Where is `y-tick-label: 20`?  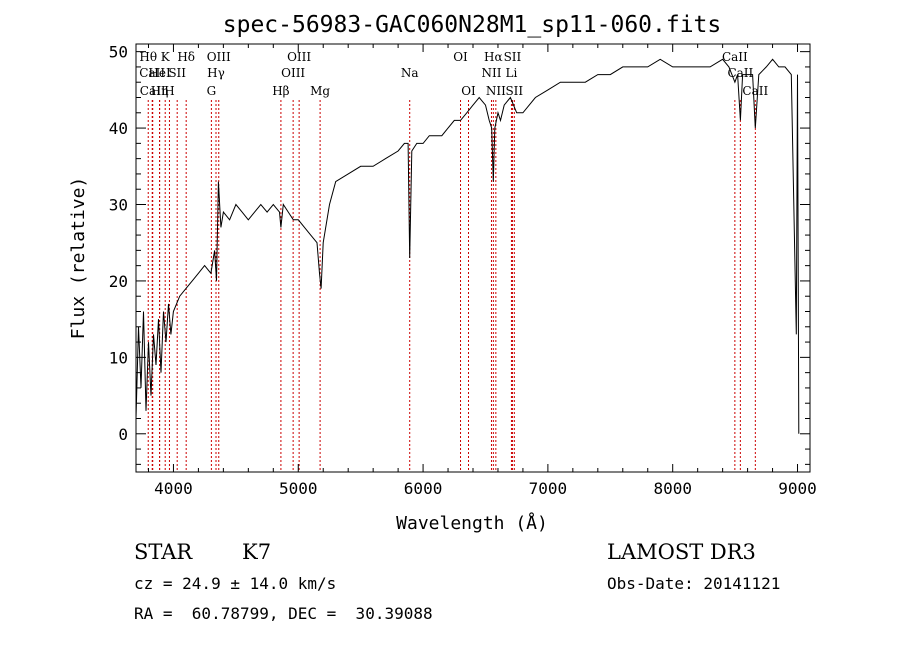
y-tick-label: 20 is located at coordinates (118, 281).